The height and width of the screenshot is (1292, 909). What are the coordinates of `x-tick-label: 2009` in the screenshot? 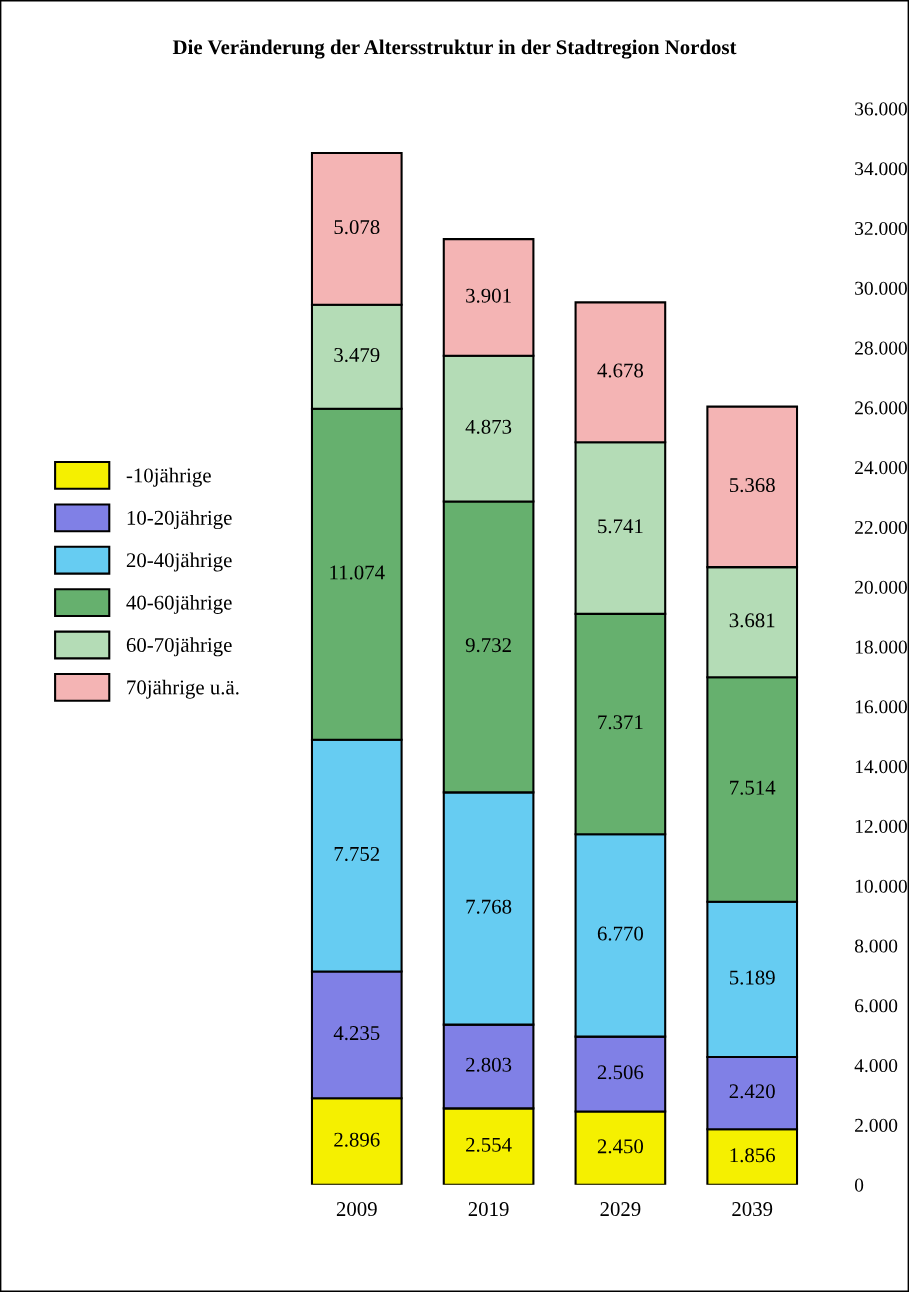 It's located at (356, 1209).